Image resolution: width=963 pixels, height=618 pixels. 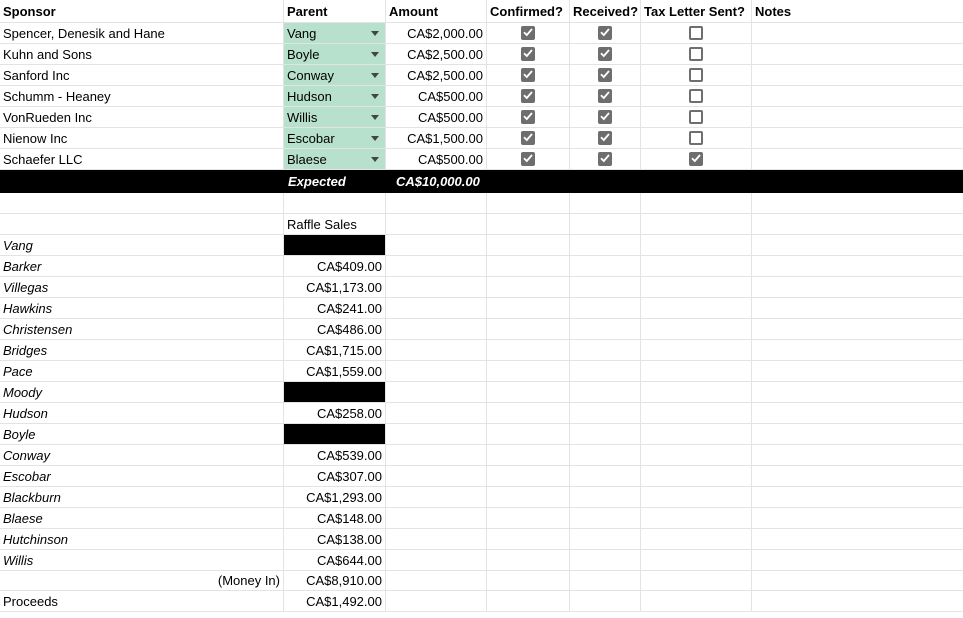 What do you see at coordinates (438, 181) in the screenshot?
I see `expected-total: CA$10,000.00` at bounding box center [438, 181].